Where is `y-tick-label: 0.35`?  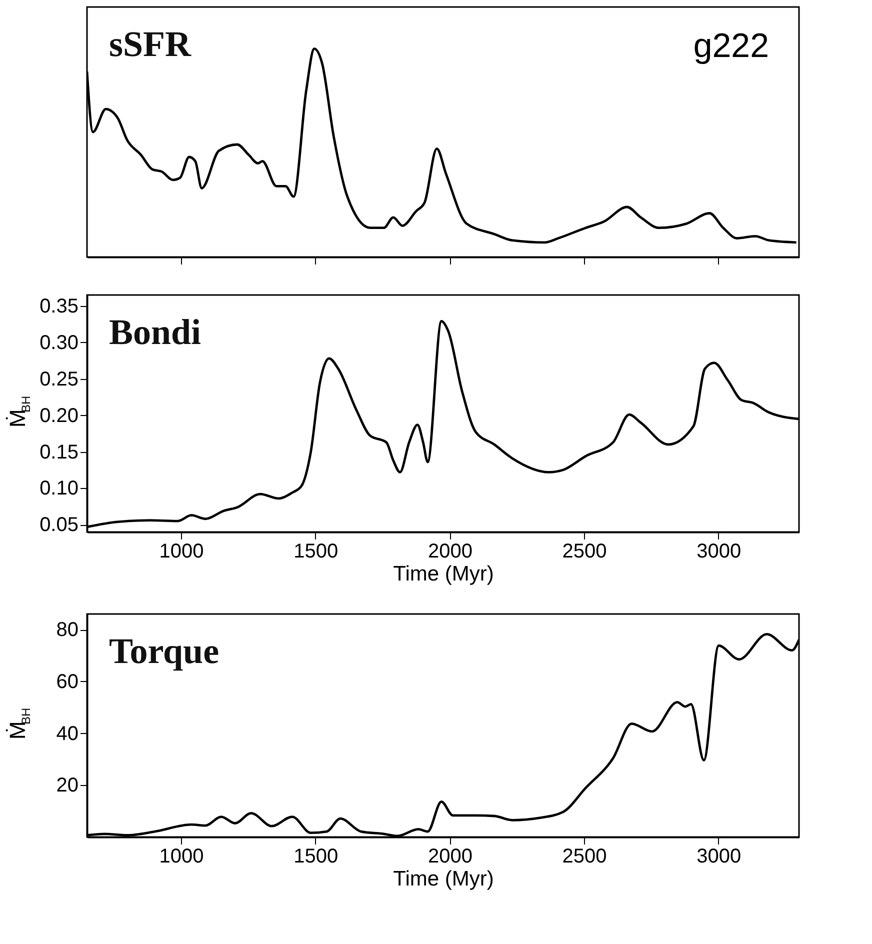
y-tick-label: 0.35 is located at coordinates (59, 306).